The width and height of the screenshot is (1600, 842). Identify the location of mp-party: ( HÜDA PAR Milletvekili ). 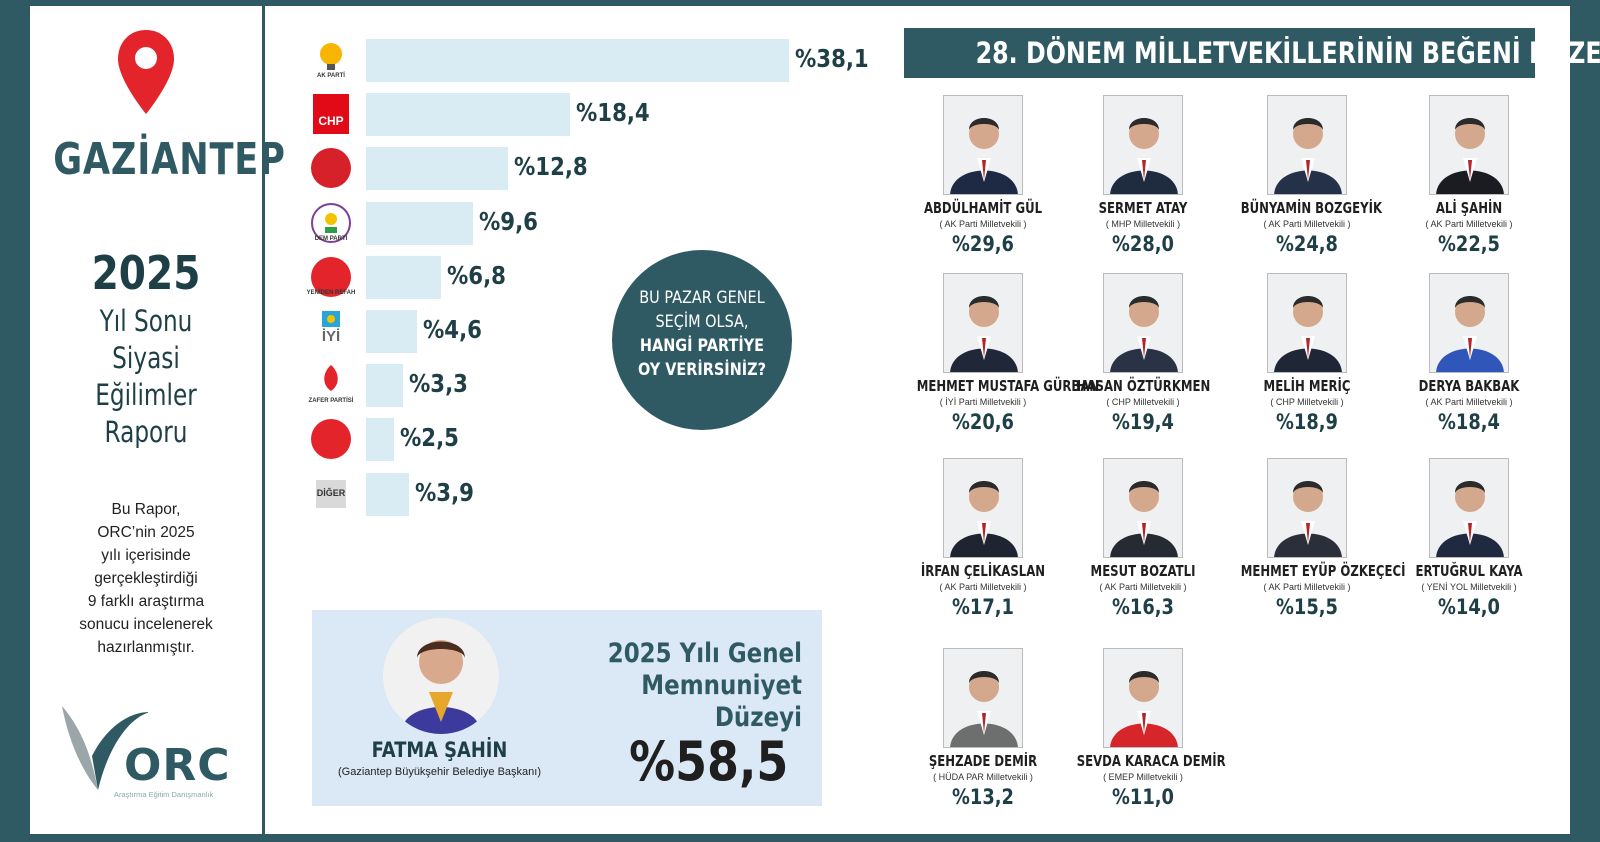
(983, 777).